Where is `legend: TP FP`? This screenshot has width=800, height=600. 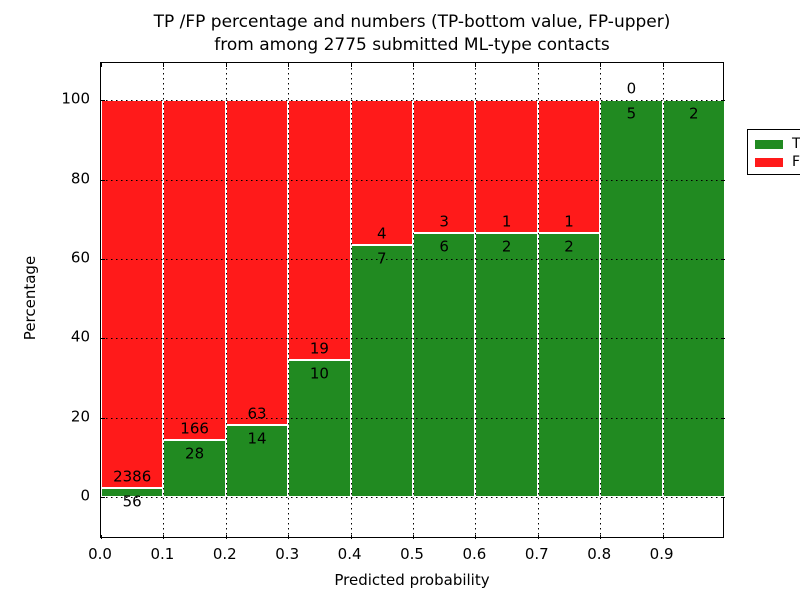
legend: TP FP is located at coordinates (773, 152).